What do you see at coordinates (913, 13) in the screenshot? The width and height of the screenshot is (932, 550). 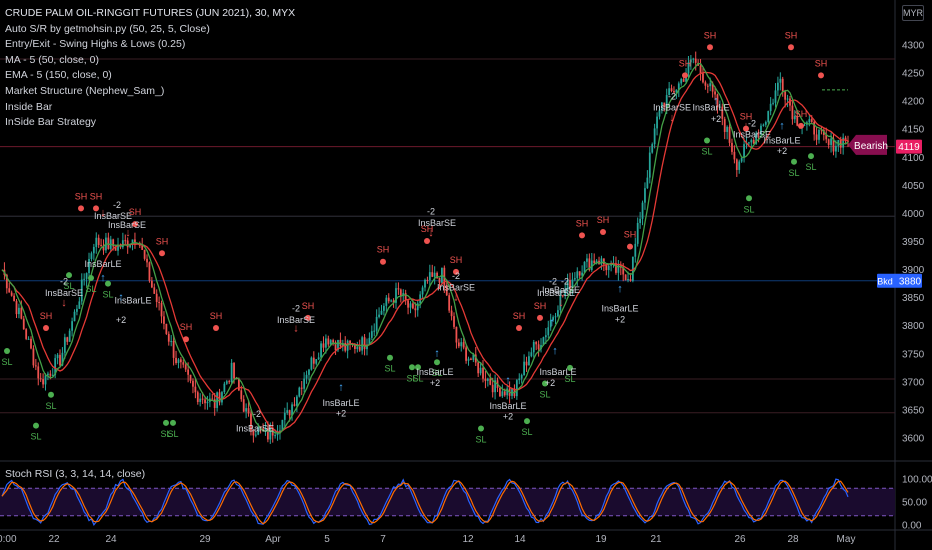 I see `currency-badge: MYR` at bounding box center [913, 13].